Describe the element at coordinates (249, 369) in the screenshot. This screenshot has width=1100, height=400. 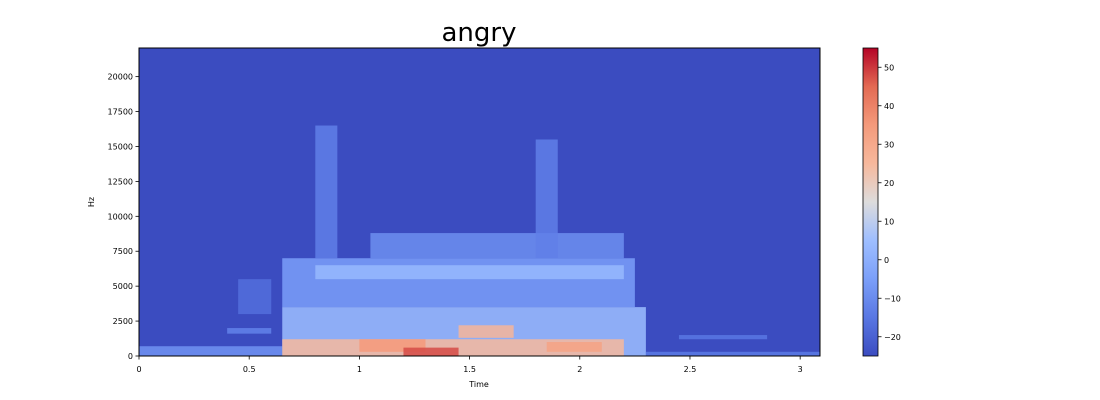
I see `x-tick-label: 0.5` at that location.